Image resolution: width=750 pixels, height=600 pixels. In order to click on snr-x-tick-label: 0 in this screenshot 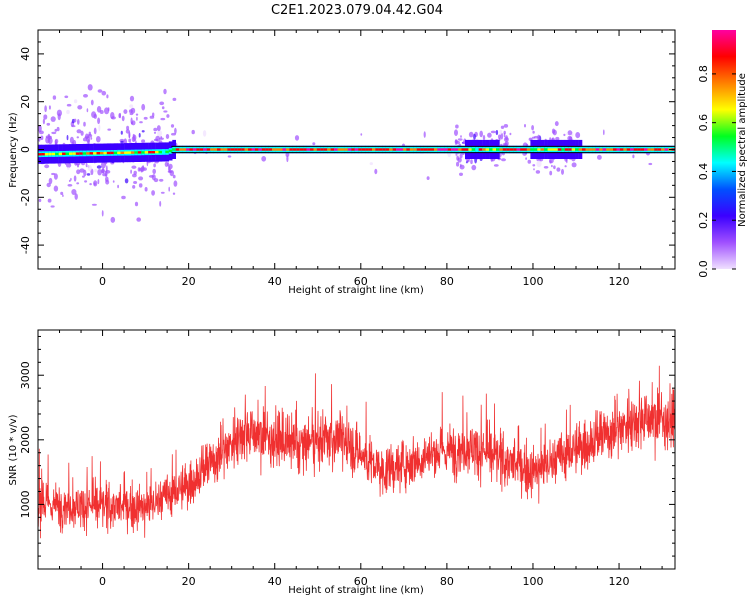, I will do `click(102, 581)`.